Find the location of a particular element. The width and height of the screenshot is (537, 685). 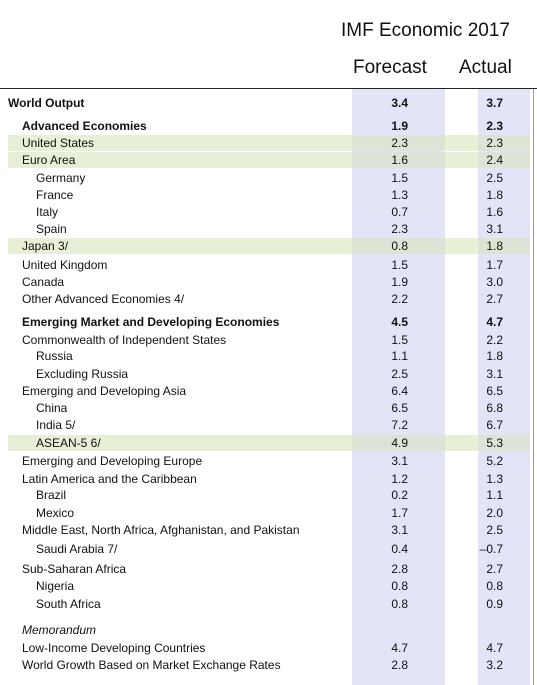

row-label: Brazil is located at coordinates (51, 495).